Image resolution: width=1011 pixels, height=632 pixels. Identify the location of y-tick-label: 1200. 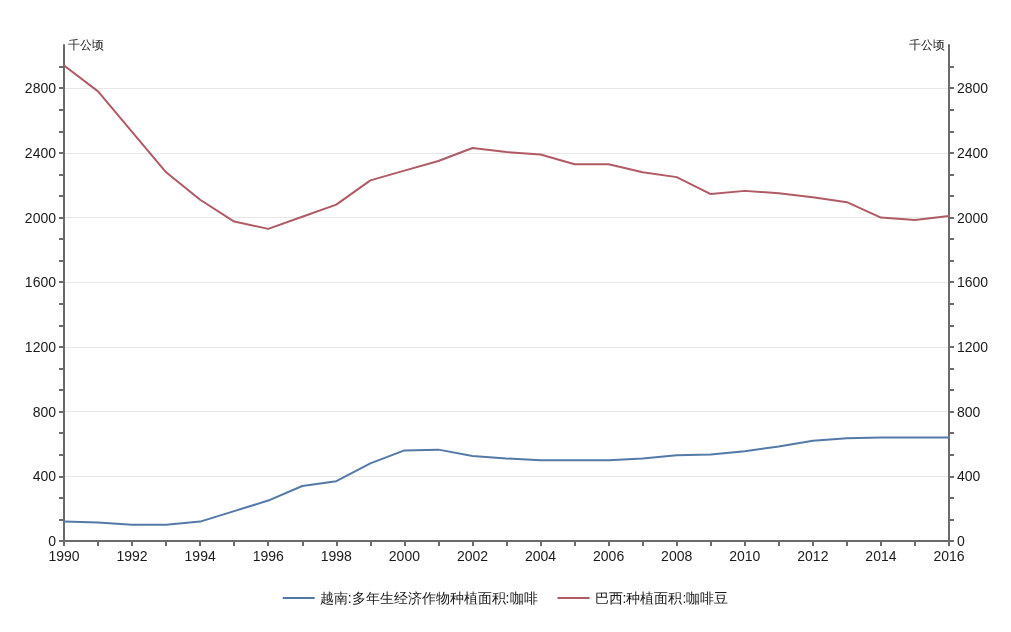
(40, 346).